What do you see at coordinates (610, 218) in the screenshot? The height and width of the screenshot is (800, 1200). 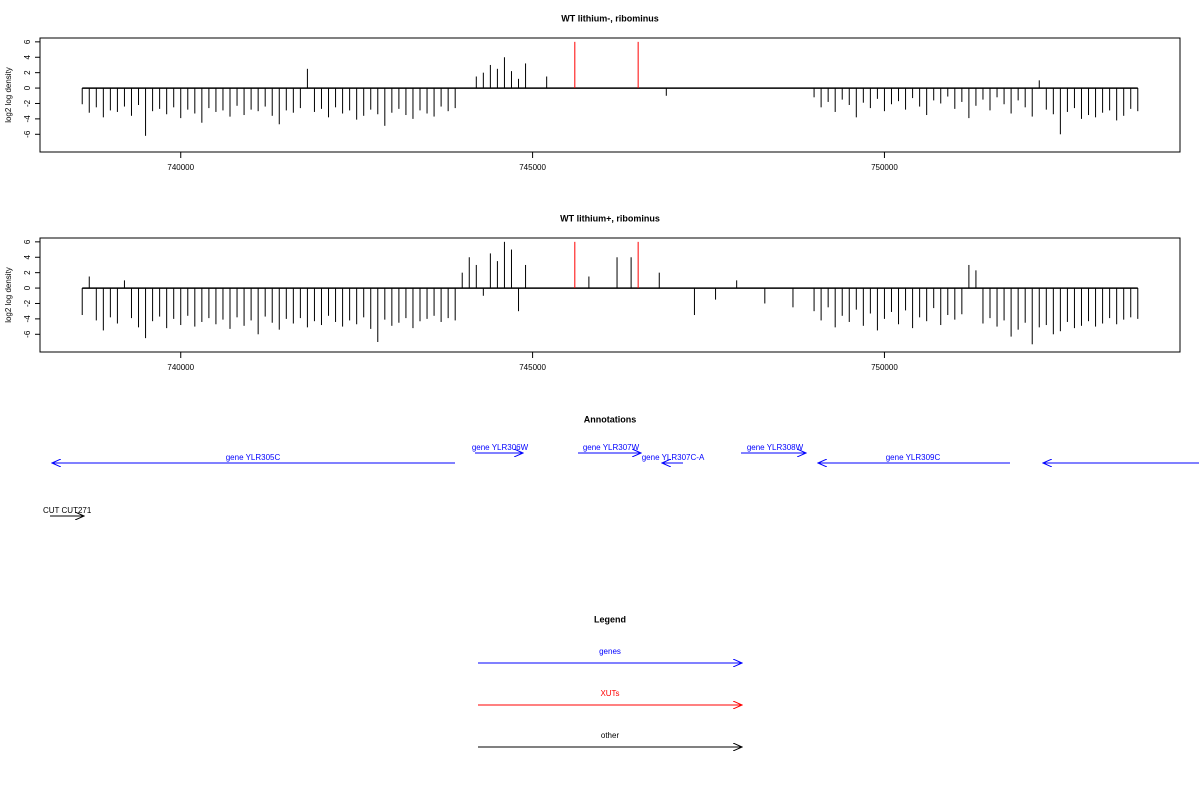 I see `chart-title: WT lithium+, ribominus` at bounding box center [610, 218].